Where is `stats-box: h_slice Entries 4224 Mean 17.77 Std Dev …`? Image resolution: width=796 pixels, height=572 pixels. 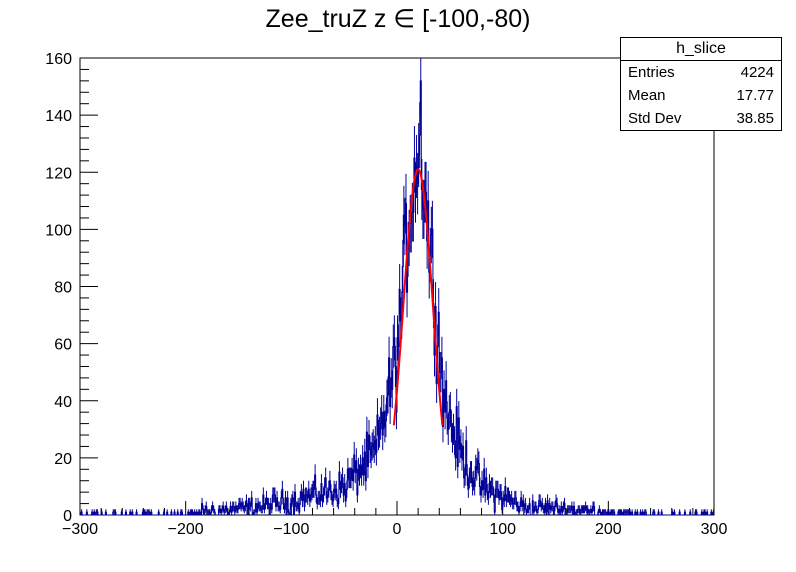
stats-box: h_slice Entries 4224 Mean 17.77 Std Dev … is located at coordinates (701, 84).